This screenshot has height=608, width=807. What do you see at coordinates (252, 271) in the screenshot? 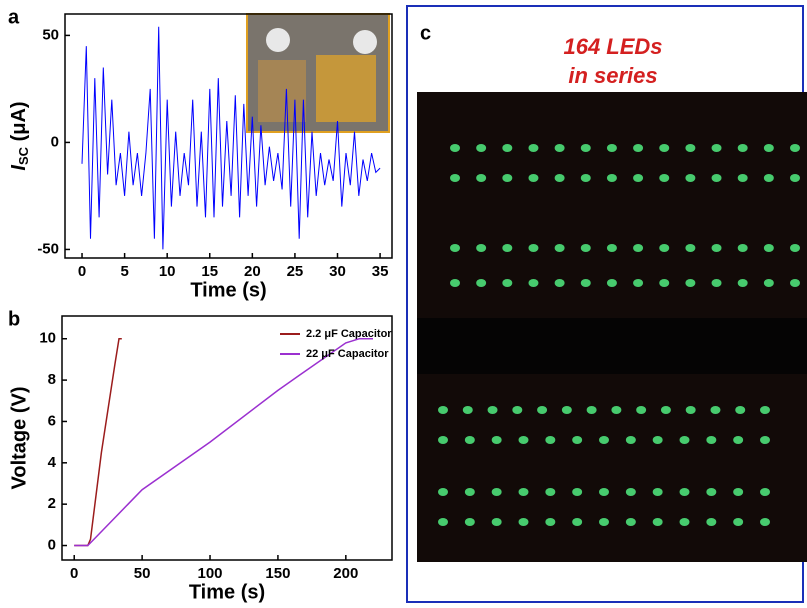
I see `x-tick-label: 20` at bounding box center [252, 271].